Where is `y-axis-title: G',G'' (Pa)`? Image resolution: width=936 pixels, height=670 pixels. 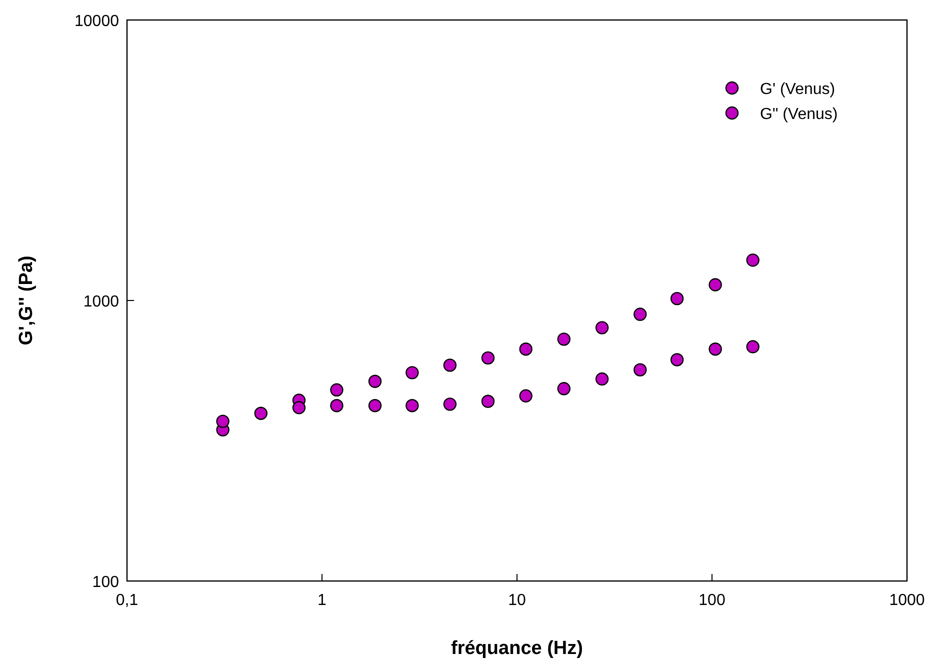
y-axis-title: G',G'' (Pa) is located at coordinates (26, 301).